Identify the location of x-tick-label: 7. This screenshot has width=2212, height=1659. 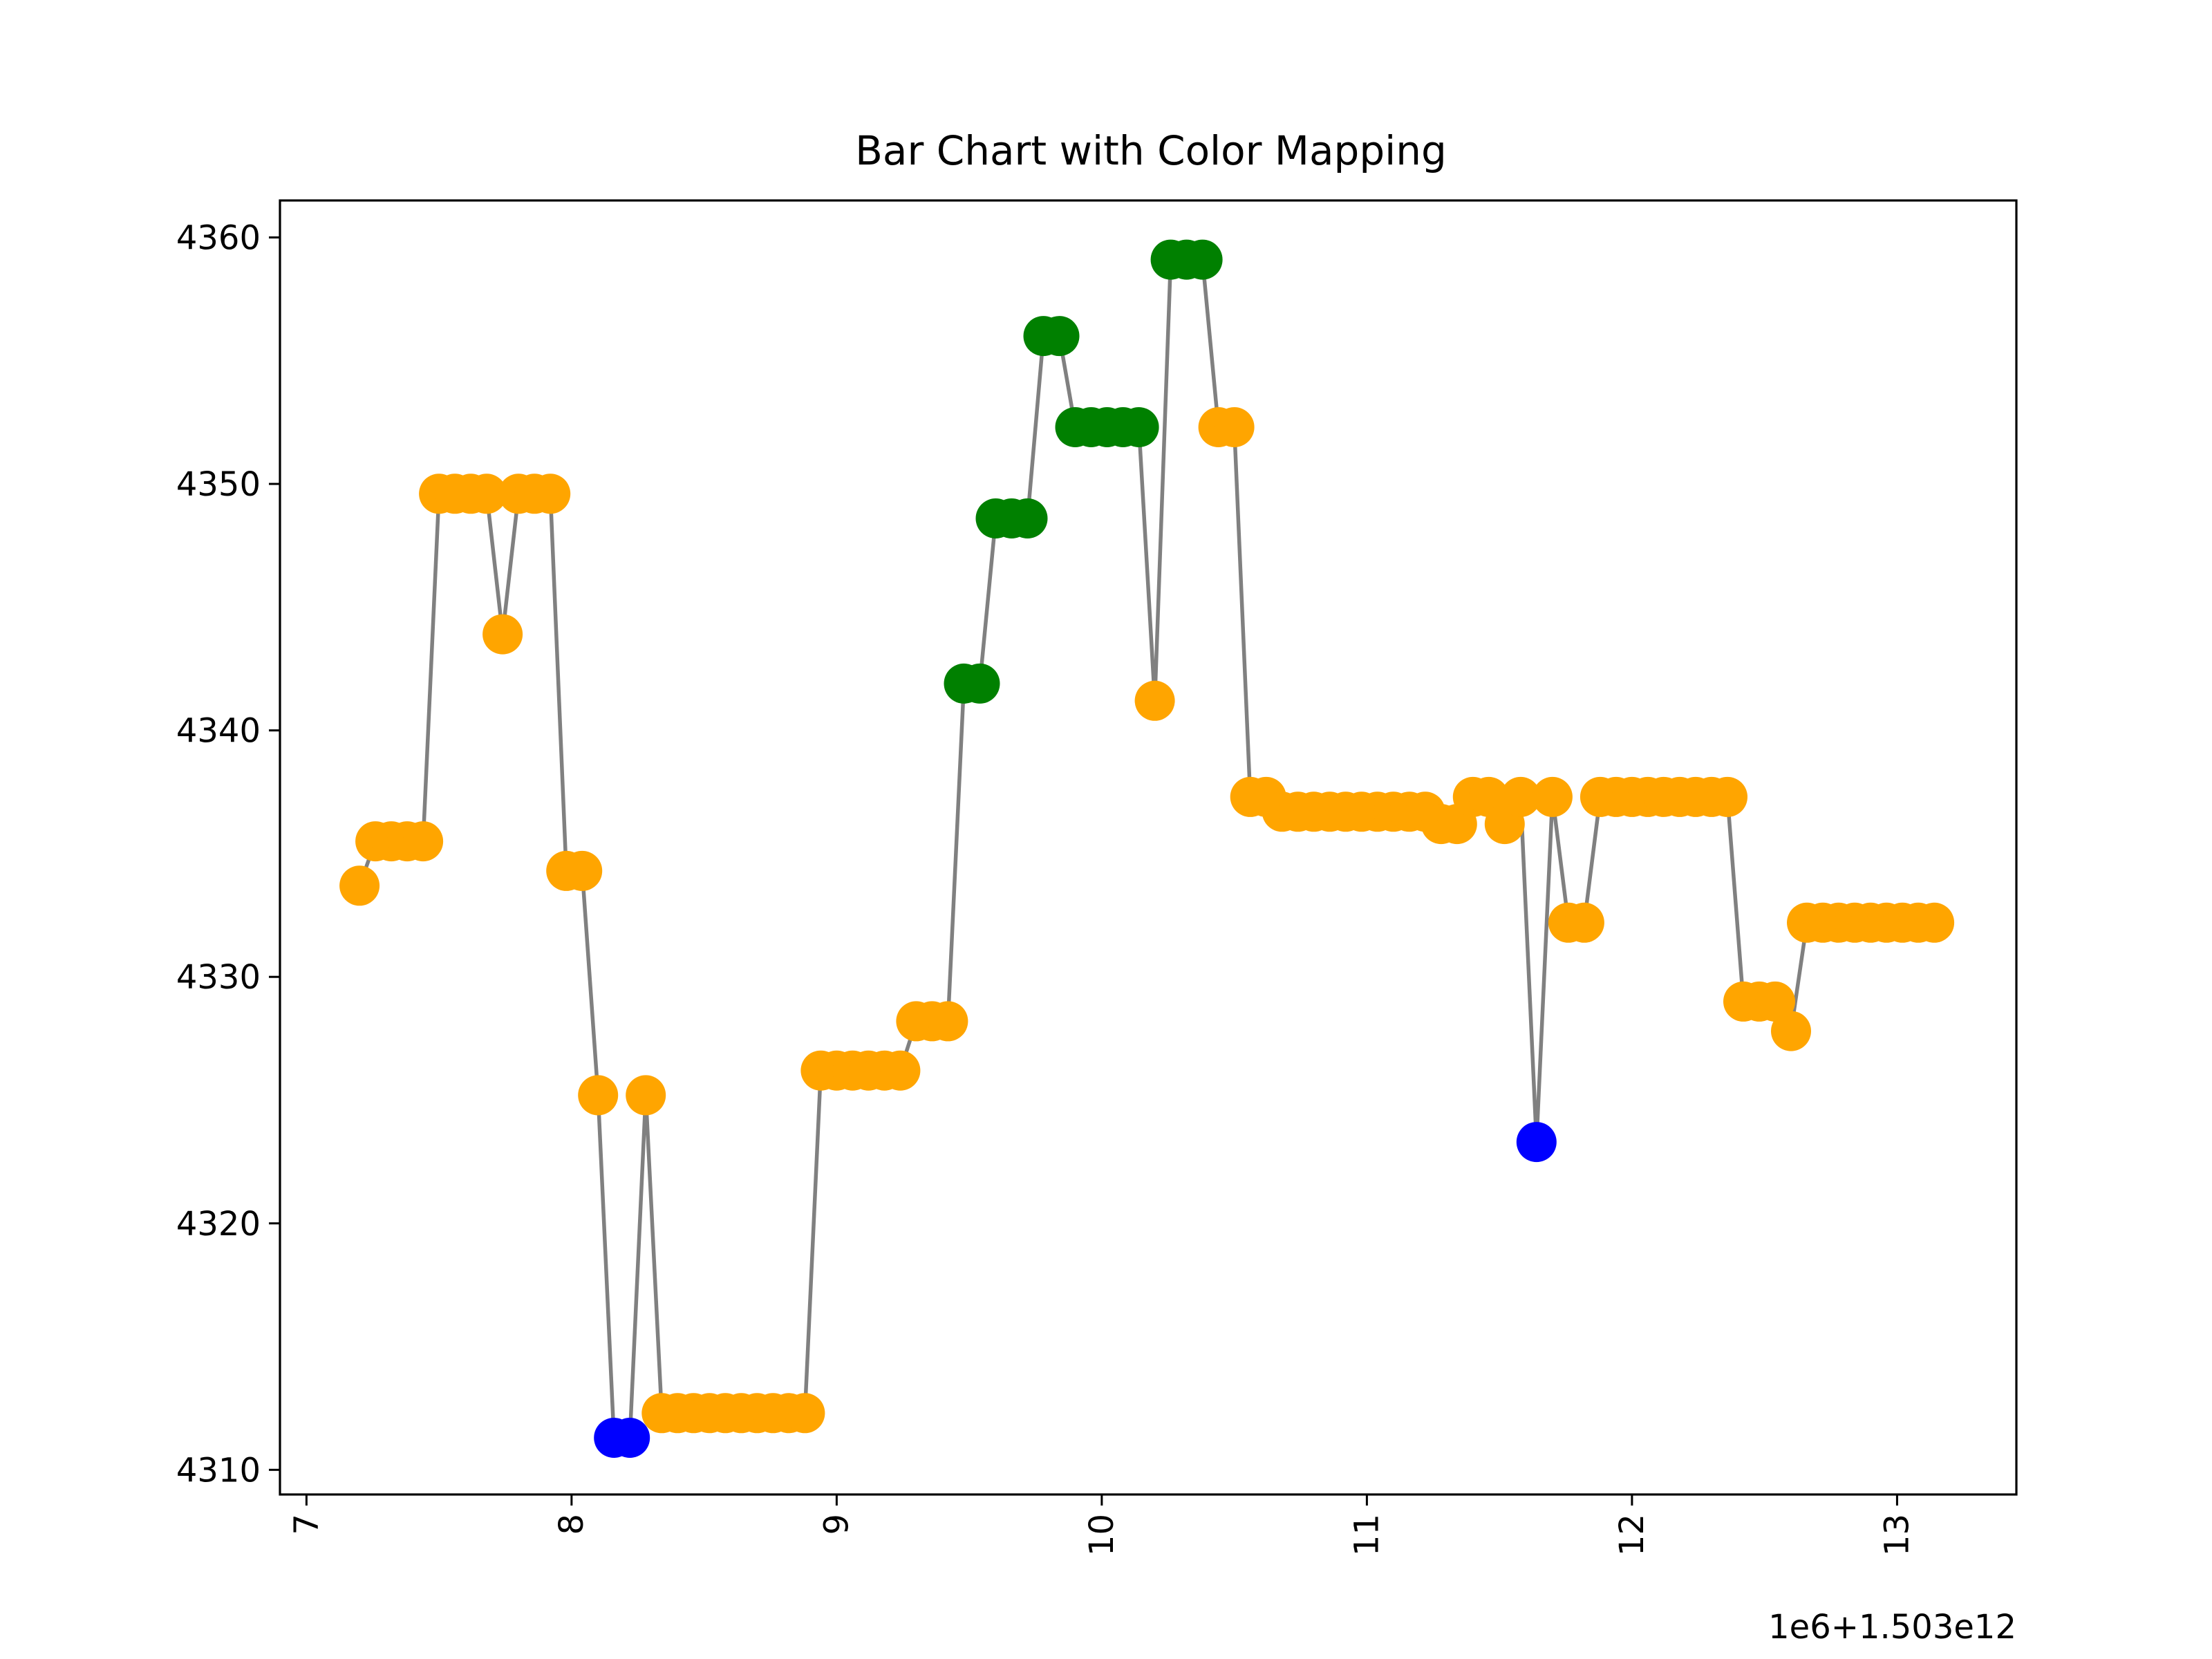
(306, 1525).